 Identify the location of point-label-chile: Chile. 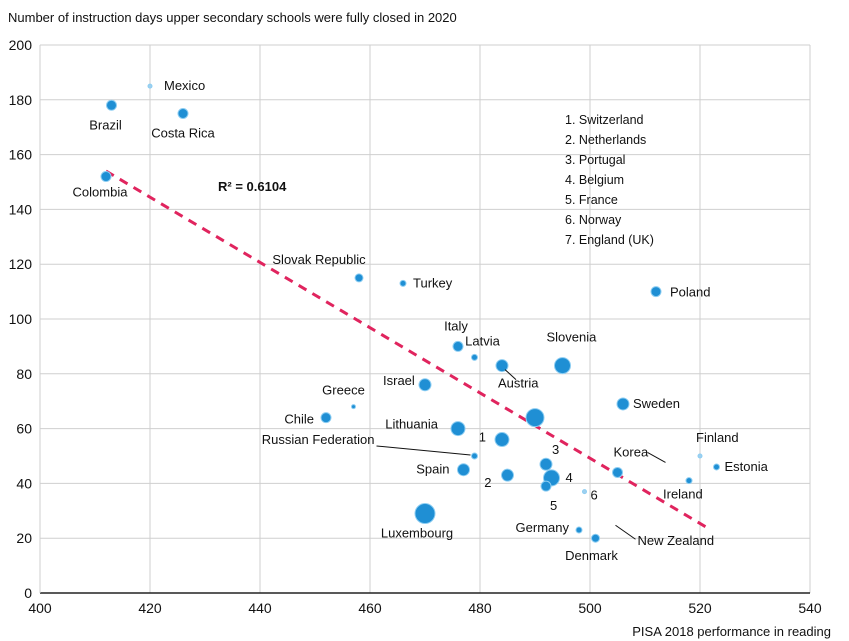
(299, 419).